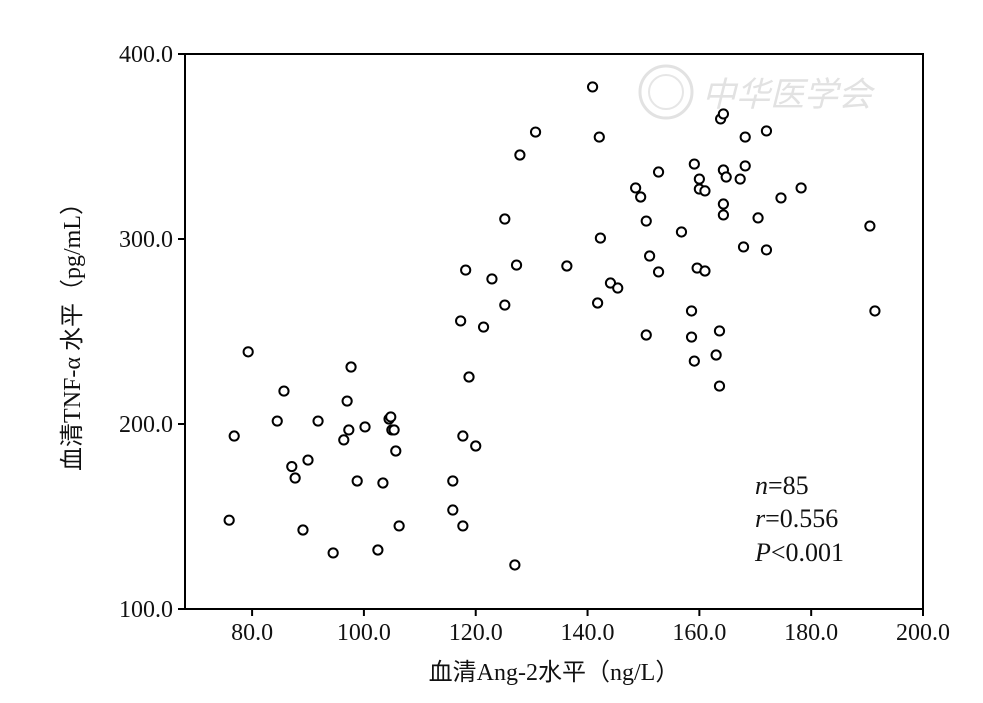 The height and width of the screenshot is (703, 983). What do you see at coordinates (554, 672) in the screenshot?
I see `x-axis-label: 血清Ang-2水平（ng/L）` at bounding box center [554, 672].